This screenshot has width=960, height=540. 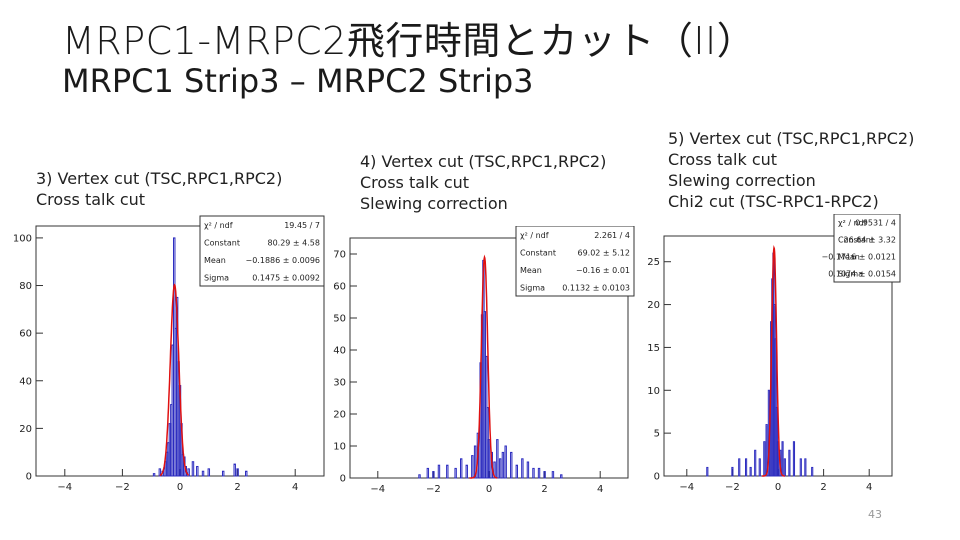 What do you see at coordinates (339, 255) in the screenshot?
I see `y-tick-label: 70` at bounding box center [339, 255].